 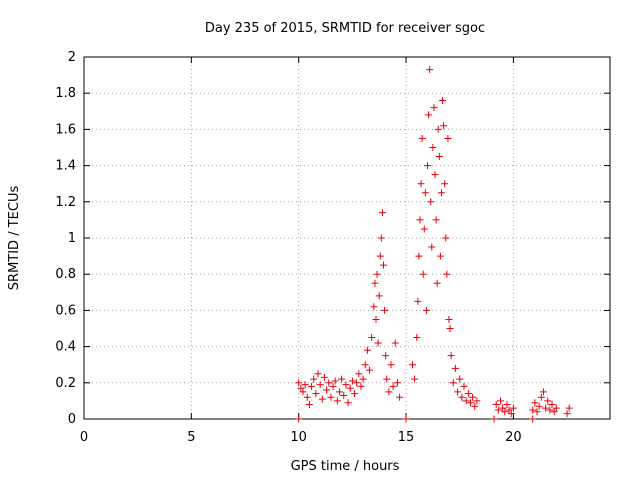 What do you see at coordinates (14, 238) in the screenshot?
I see `y-axis-label: SRMTID / TECUs` at bounding box center [14, 238].